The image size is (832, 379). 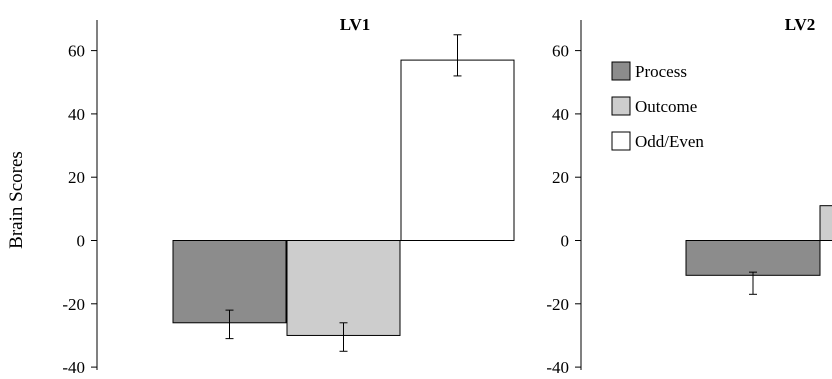 I want to click on lv1-title: LV1, so click(x=355, y=24).